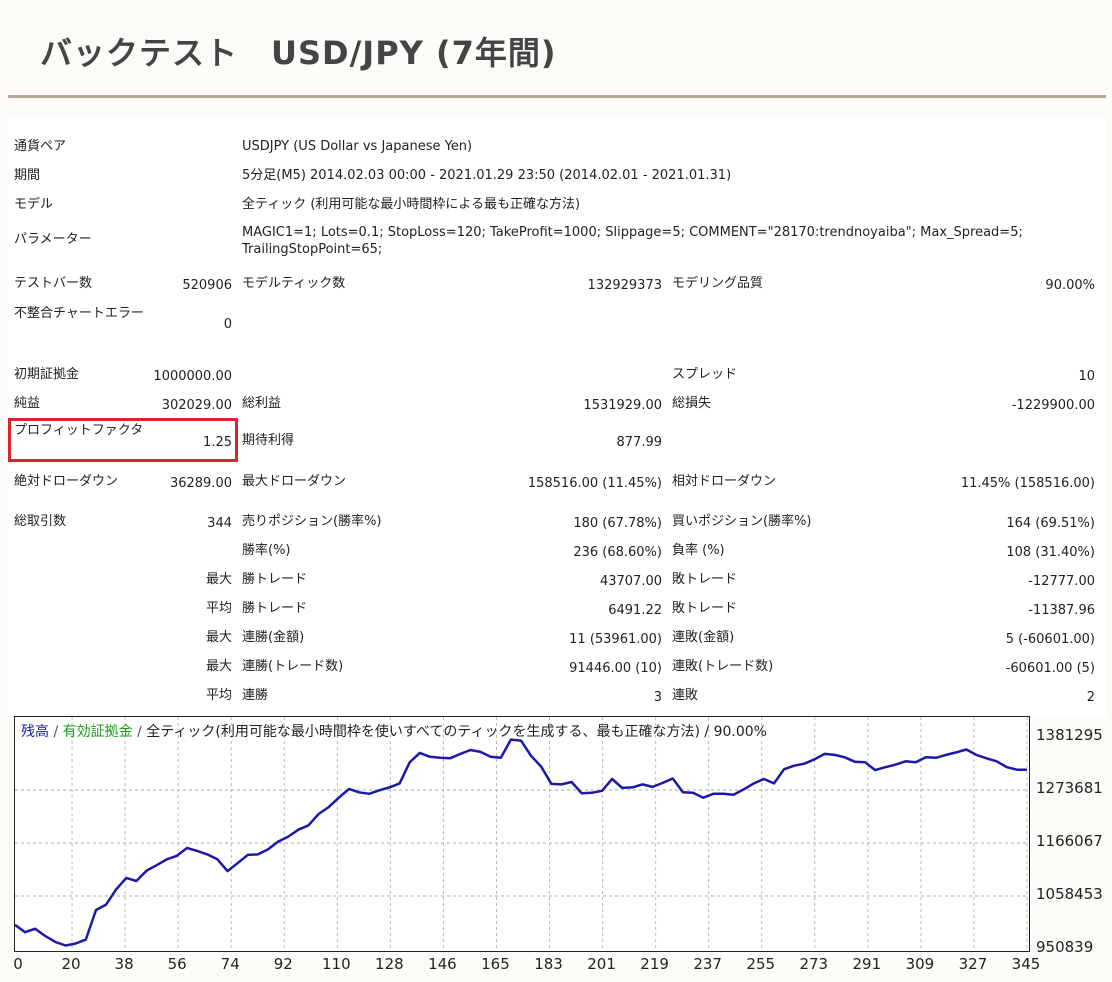 This screenshot has height=982, width=1112. I want to click on x-tick-label: 255, so click(761, 964).